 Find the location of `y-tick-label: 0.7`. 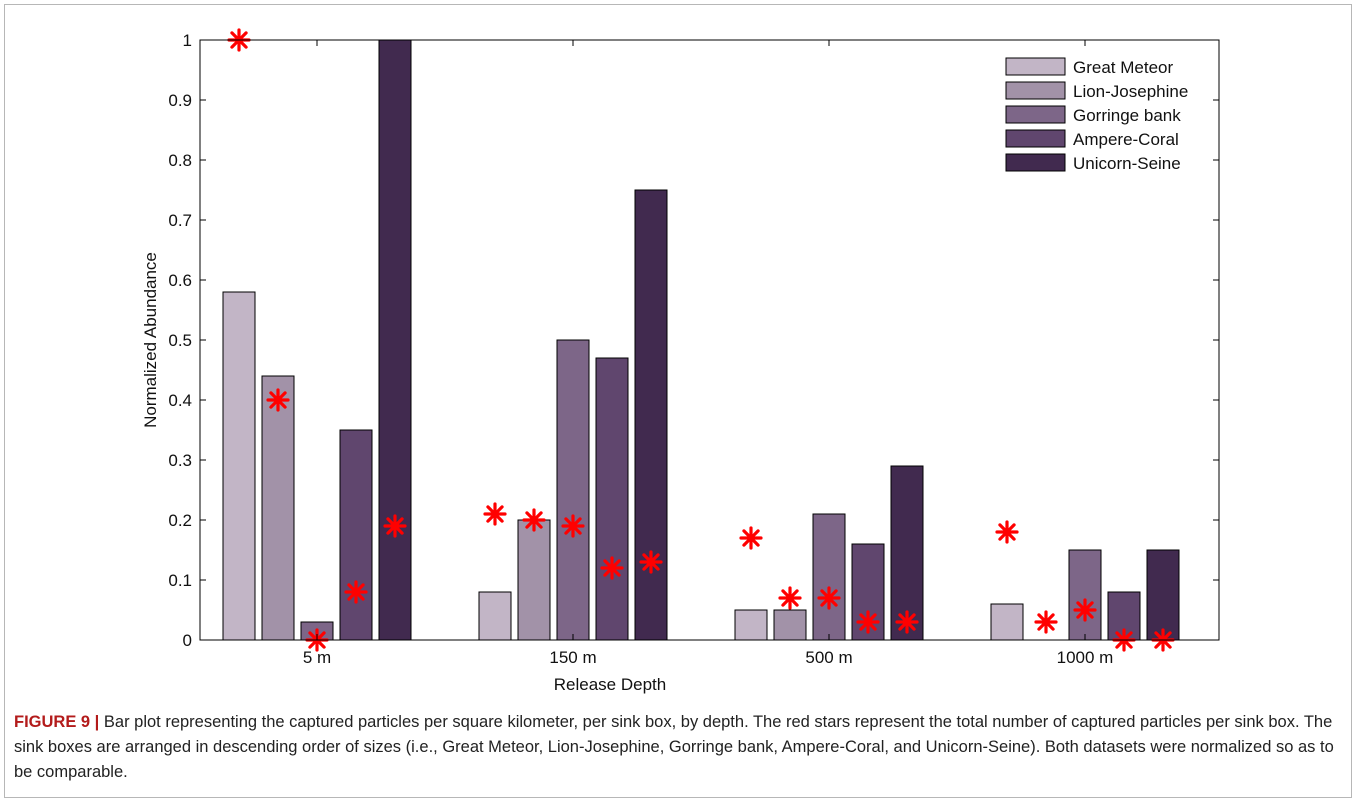

y-tick-label: 0.7 is located at coordinates (180, 220).